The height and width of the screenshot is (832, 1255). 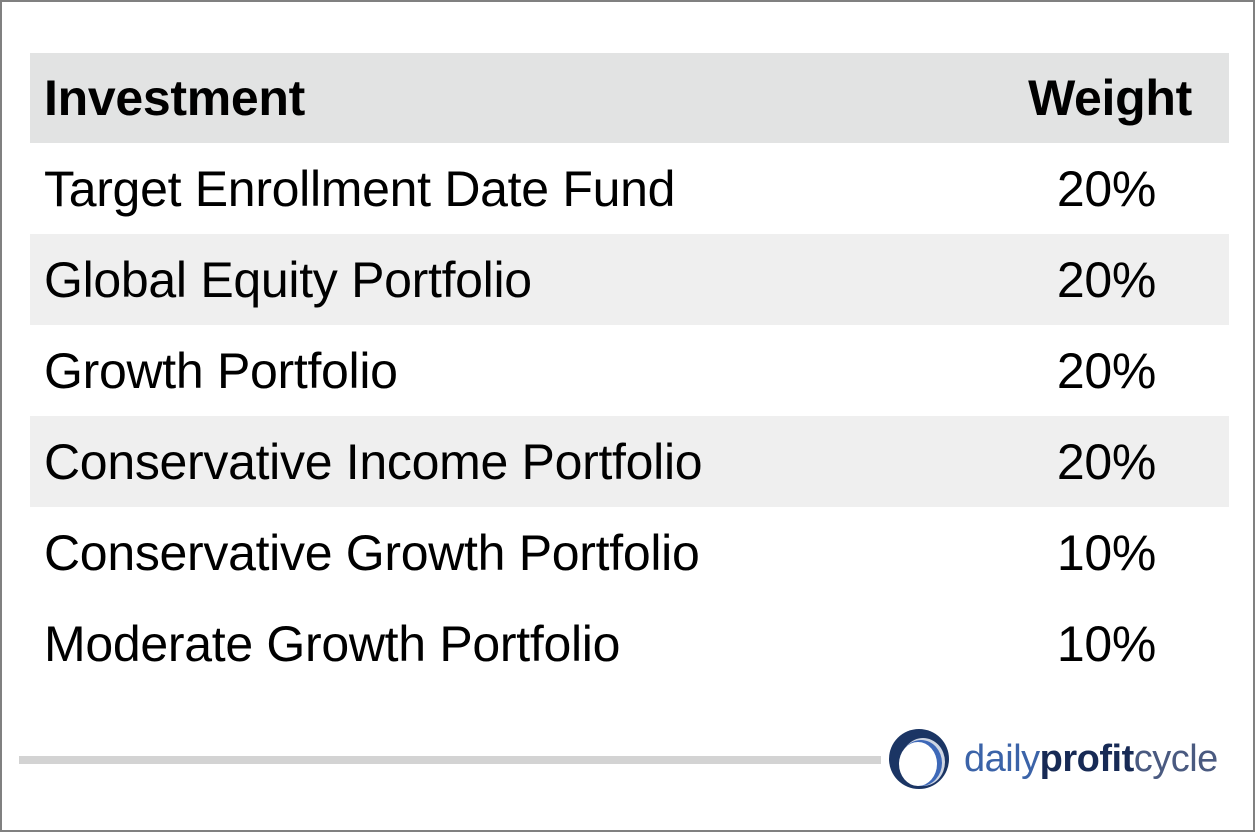 What do you see at coordinates (450, 760) in the screenshot?
I see `footer-divider` at bounding box center [450, 760].